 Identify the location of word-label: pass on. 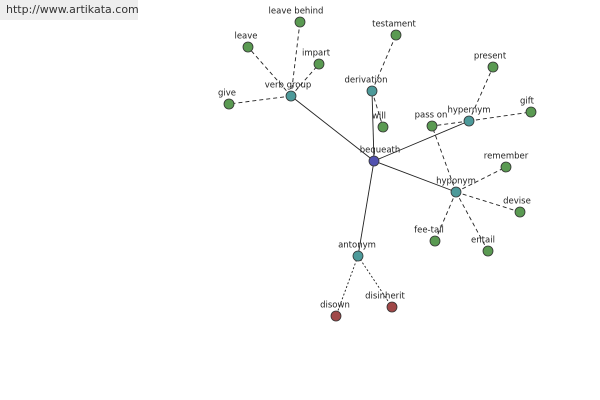
(431, 116).